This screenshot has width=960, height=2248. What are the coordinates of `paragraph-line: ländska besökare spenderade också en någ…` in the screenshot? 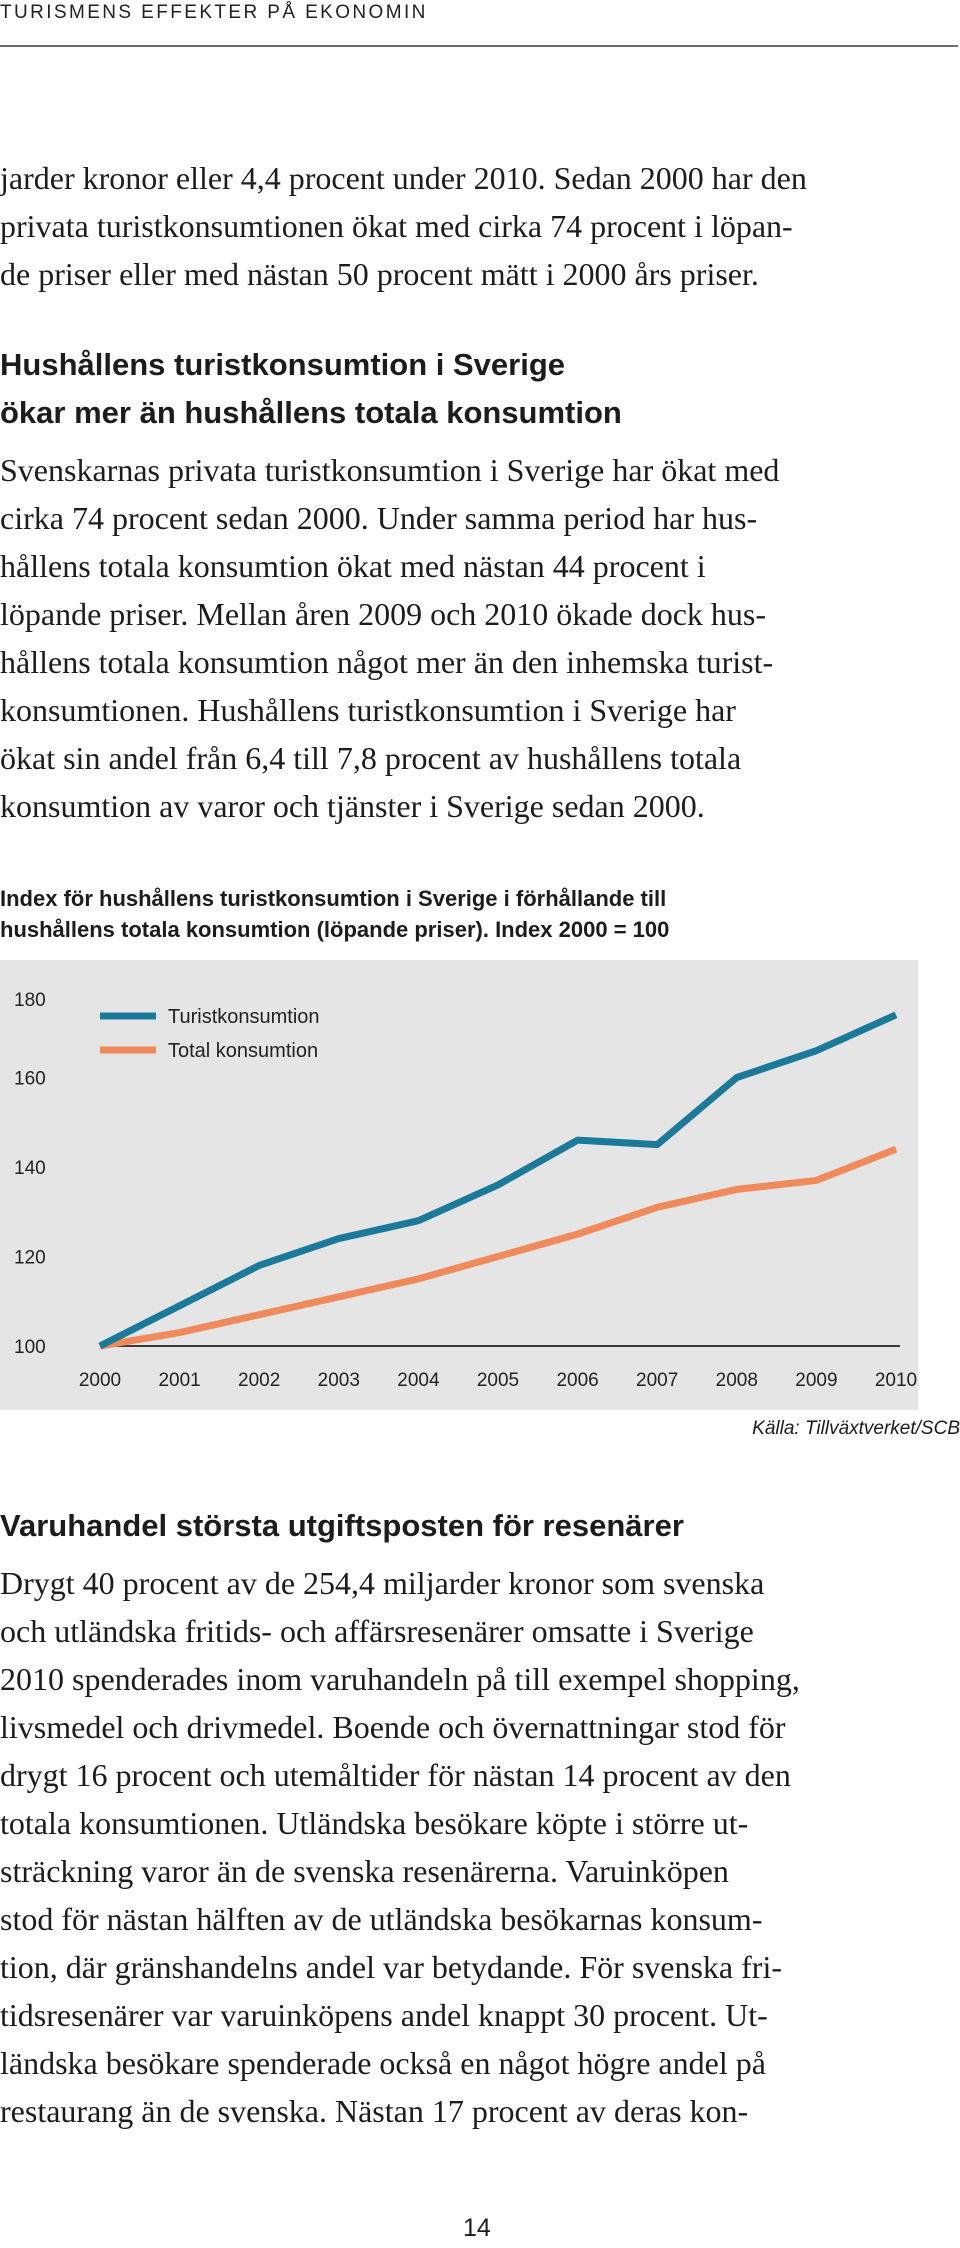 It's located at (383, 2063).